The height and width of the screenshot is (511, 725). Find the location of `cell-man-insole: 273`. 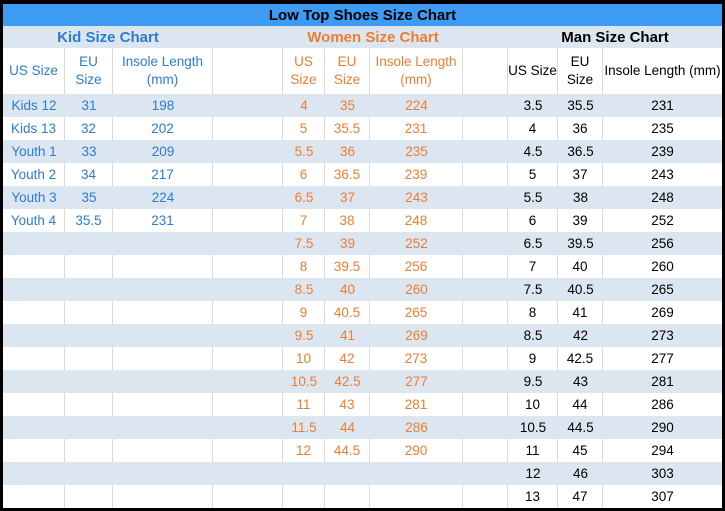

cell-man-insole: 273 is located at coordinates (662, 335).